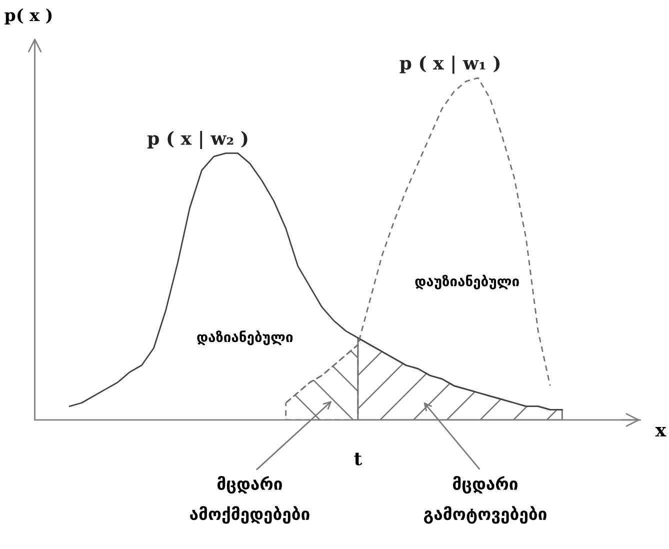  I want to click on y-axis-title: p( x ), so click(28, 16).